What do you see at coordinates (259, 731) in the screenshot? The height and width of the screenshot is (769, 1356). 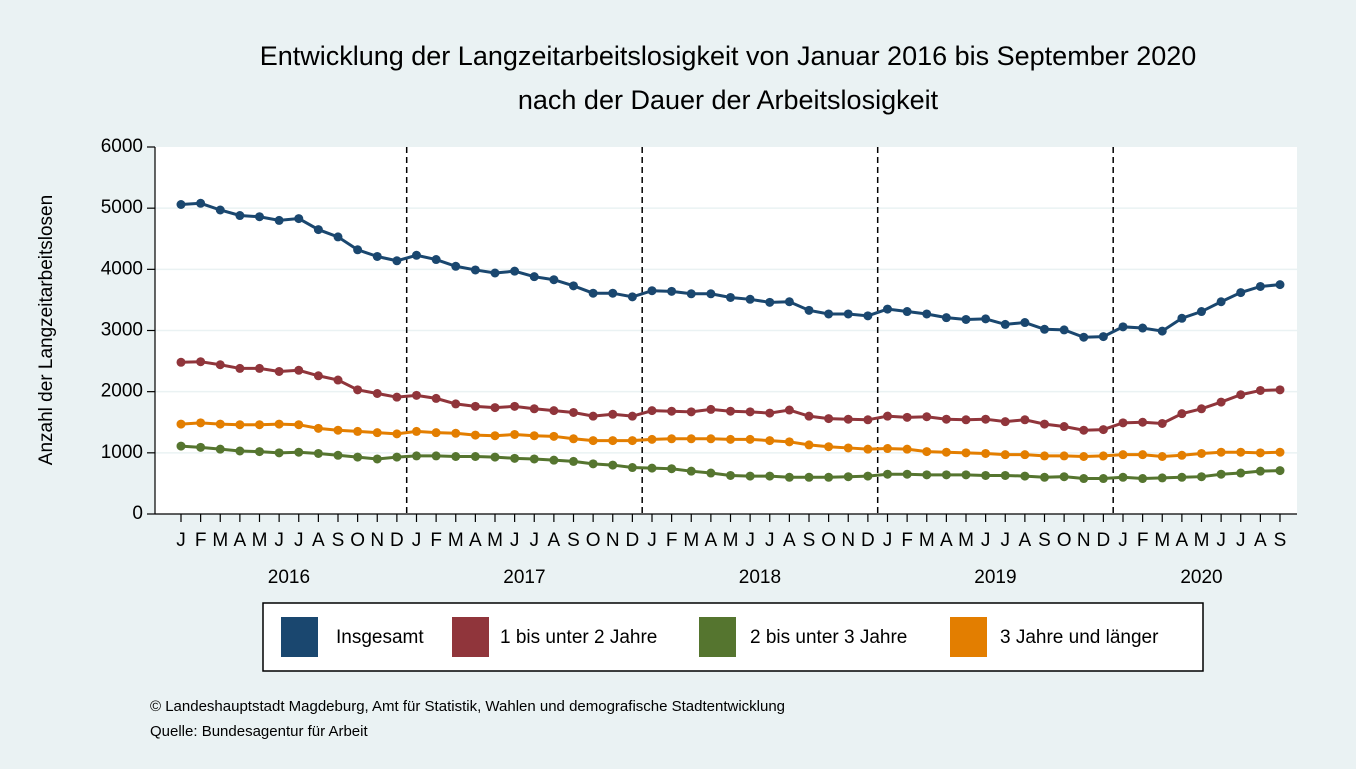 I see `footer: Quelle: Bundesagentur für Arbeit` at bounding box center [259, 731].